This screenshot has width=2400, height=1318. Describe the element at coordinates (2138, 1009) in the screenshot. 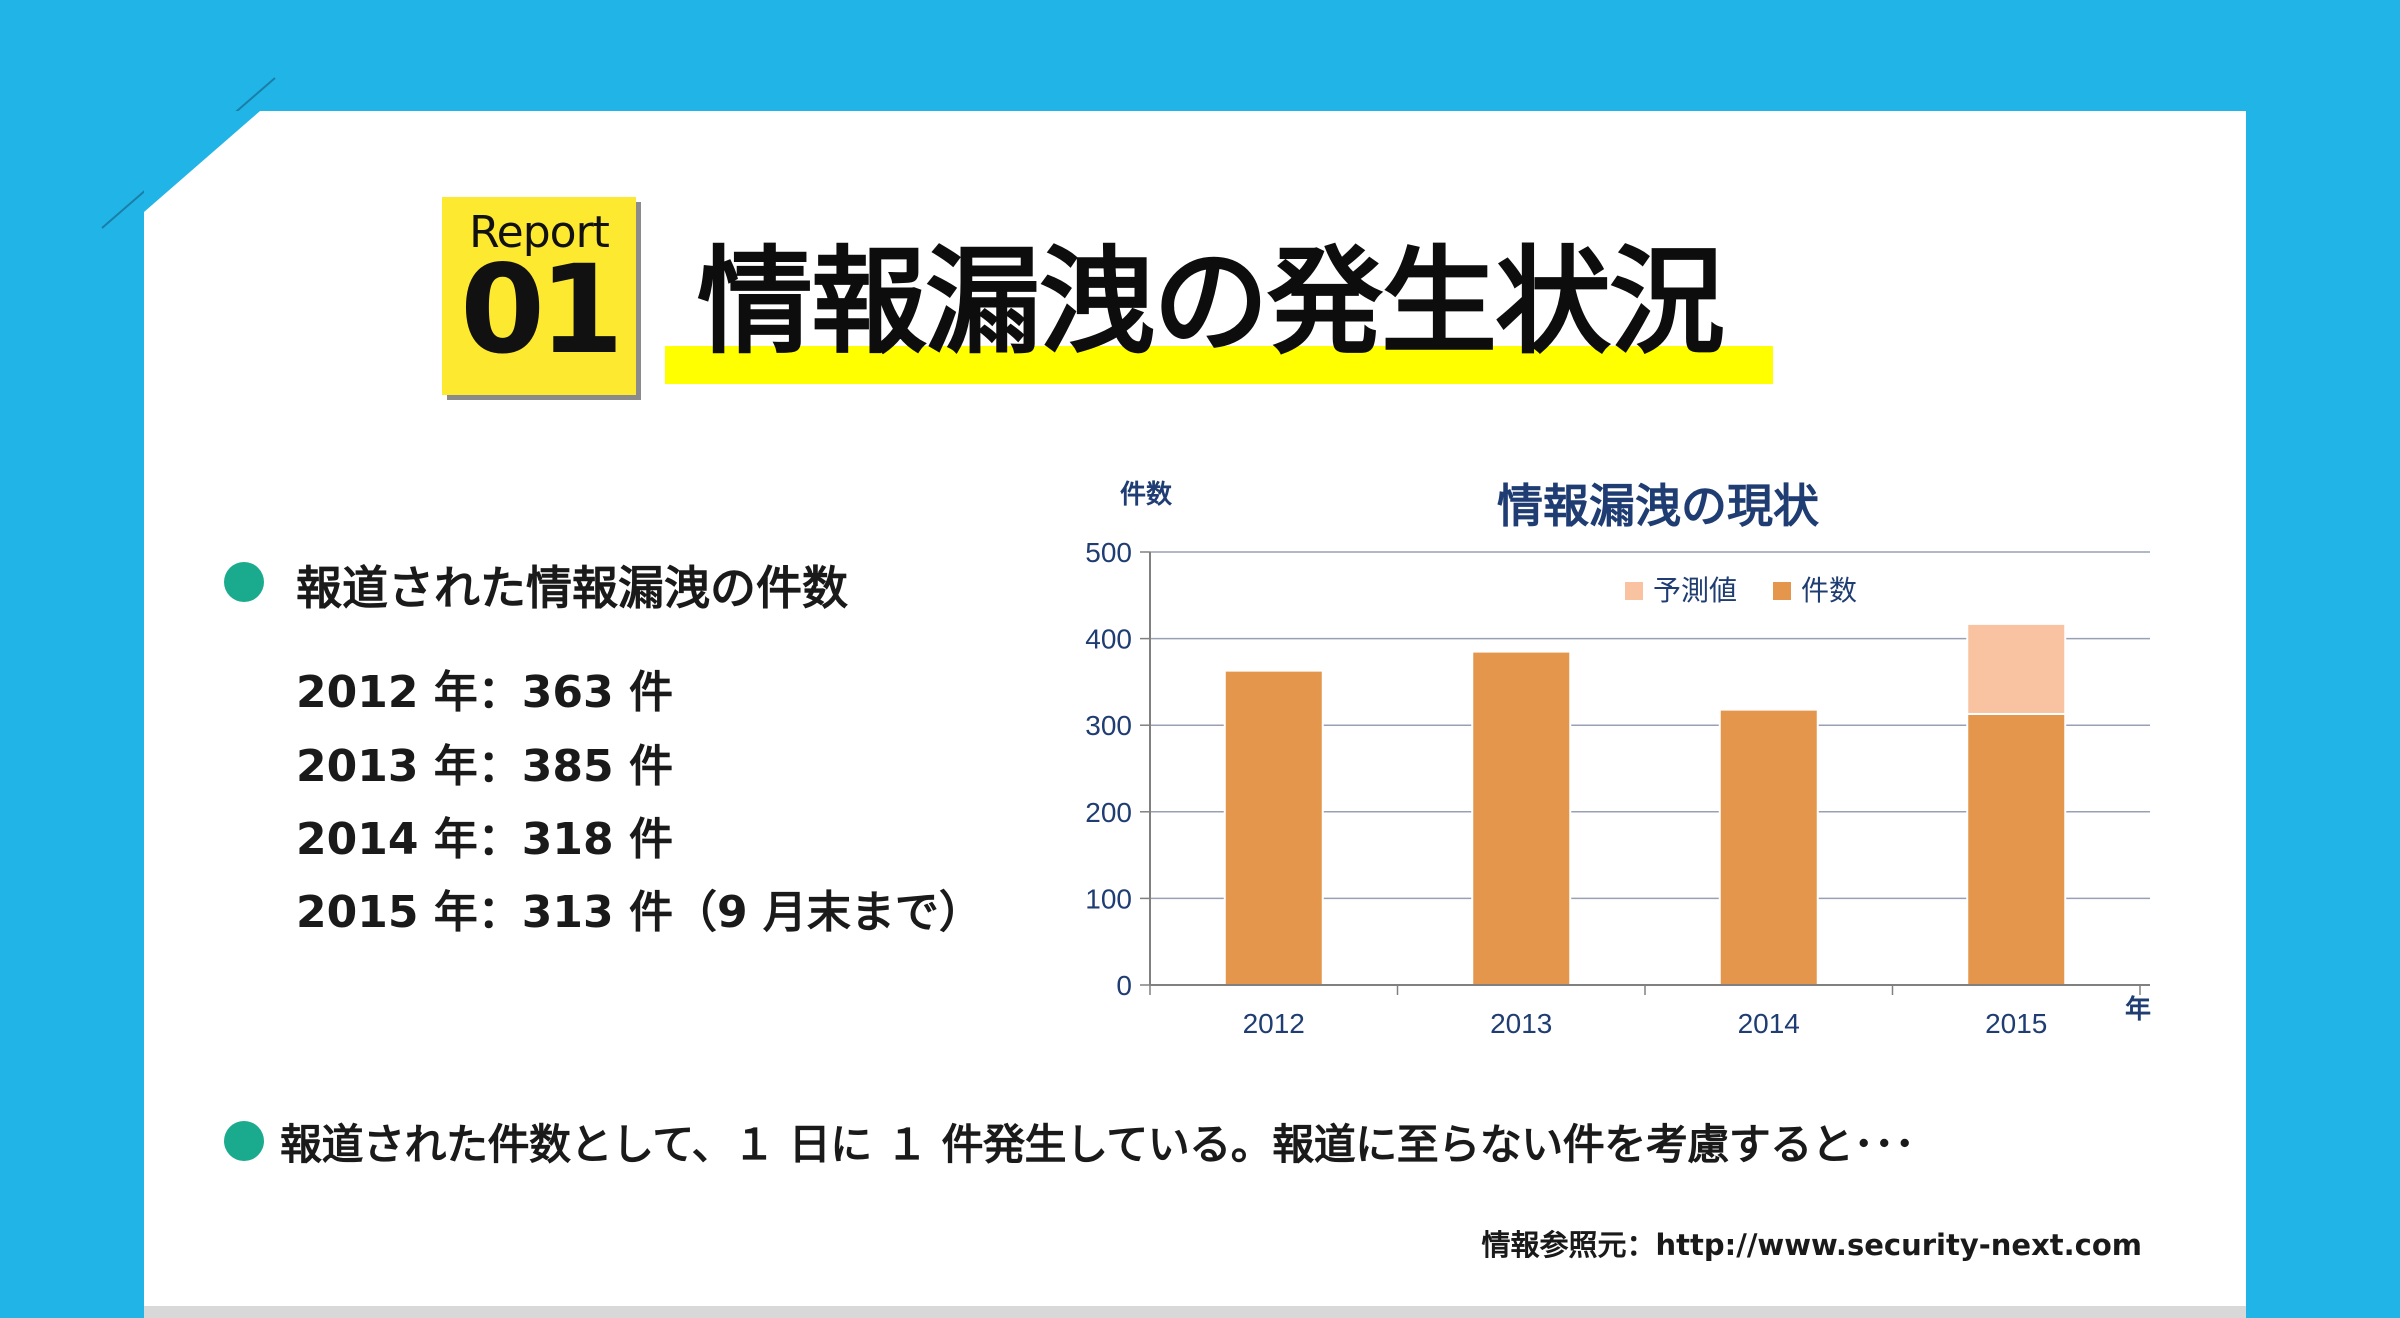

I see `x-axis-unit: 年` at that location.